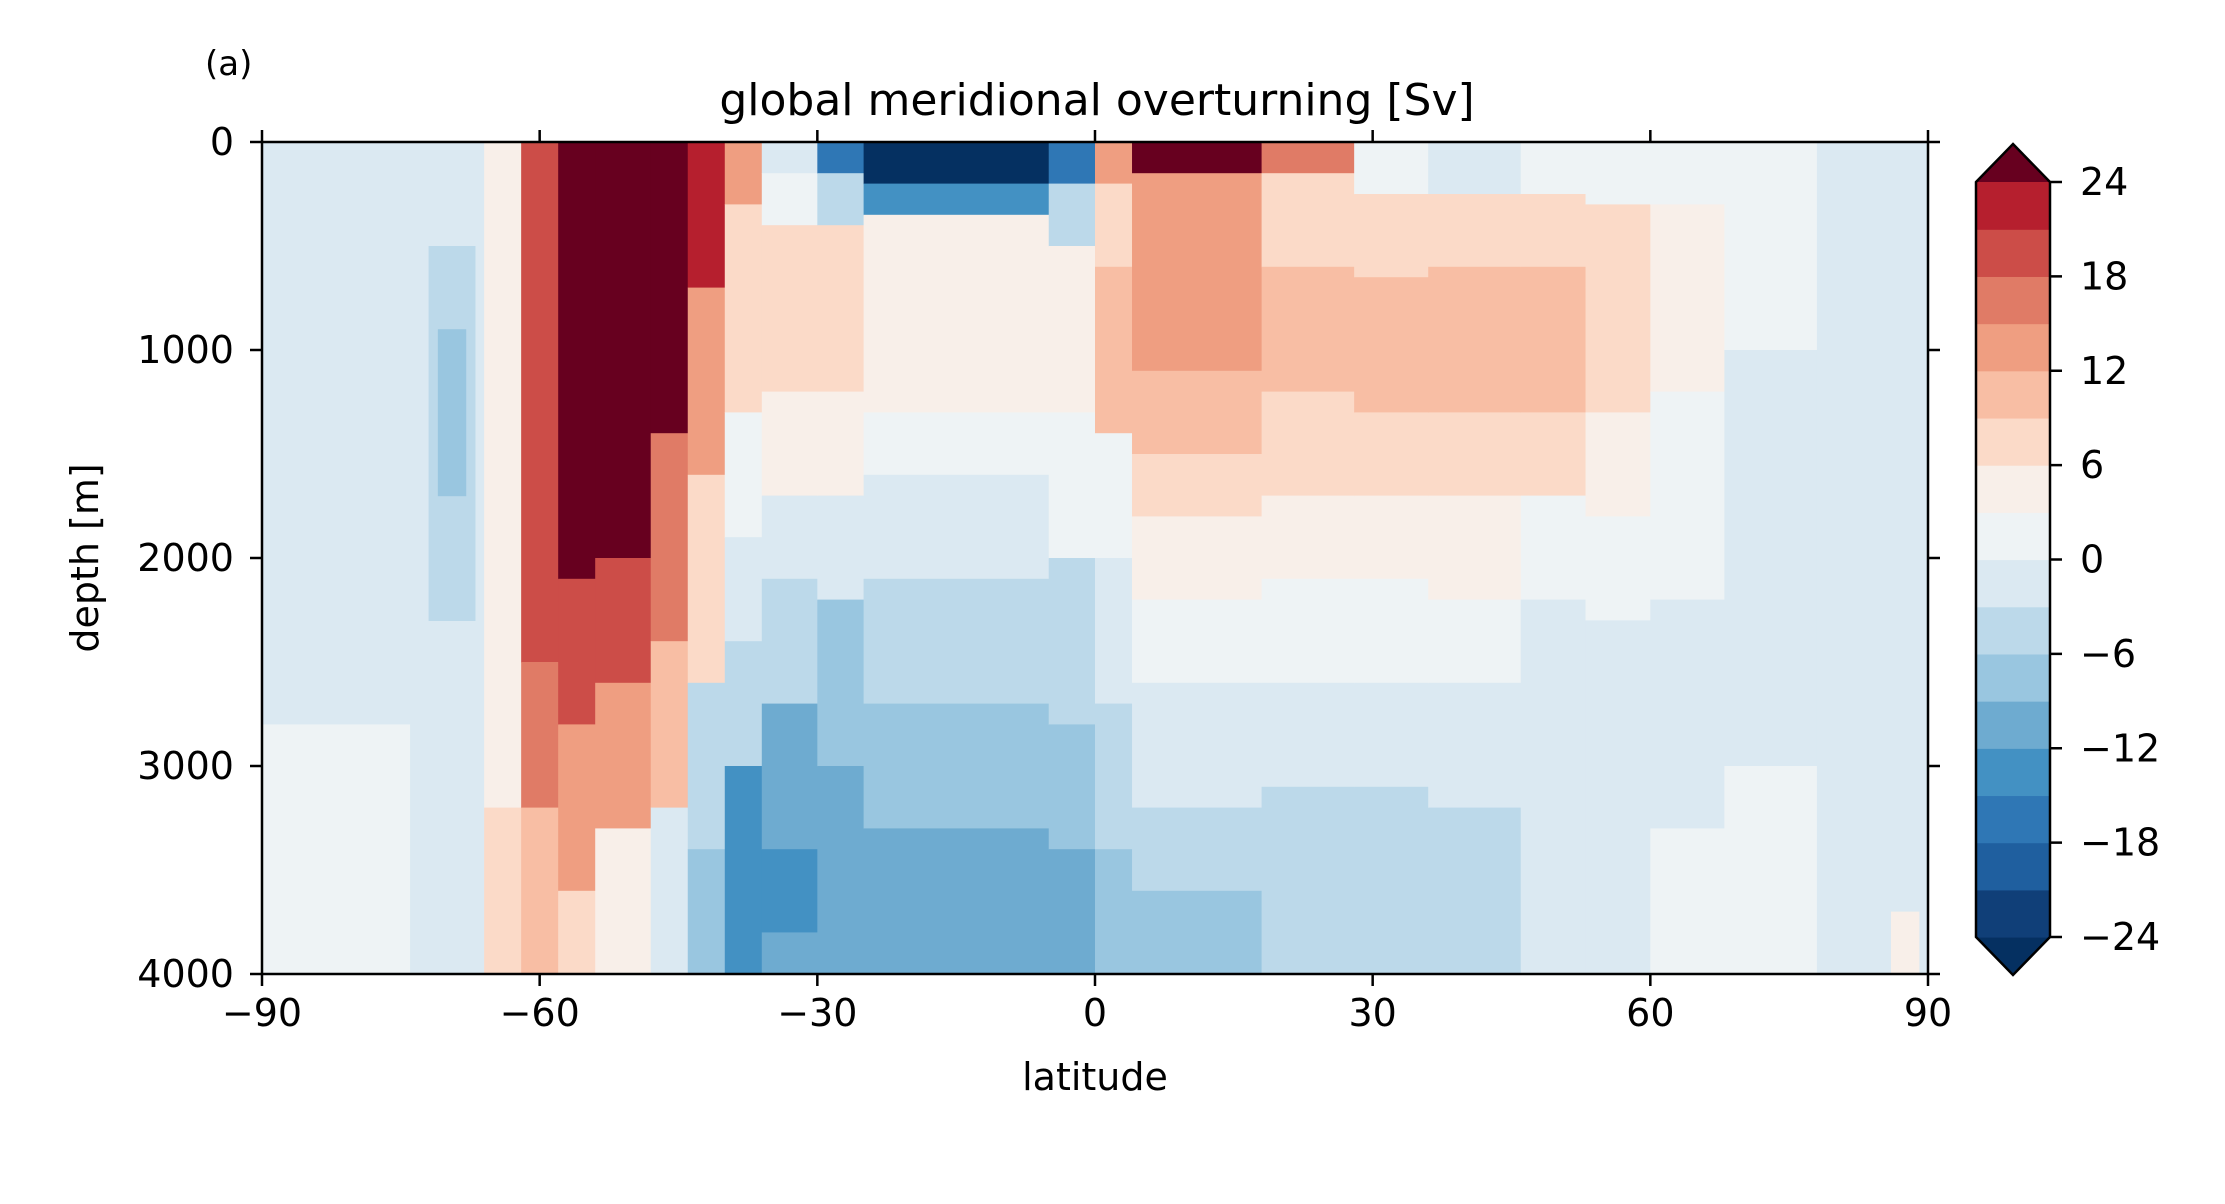  I want to click on colorbar-extend-min, so click(2013, 956).